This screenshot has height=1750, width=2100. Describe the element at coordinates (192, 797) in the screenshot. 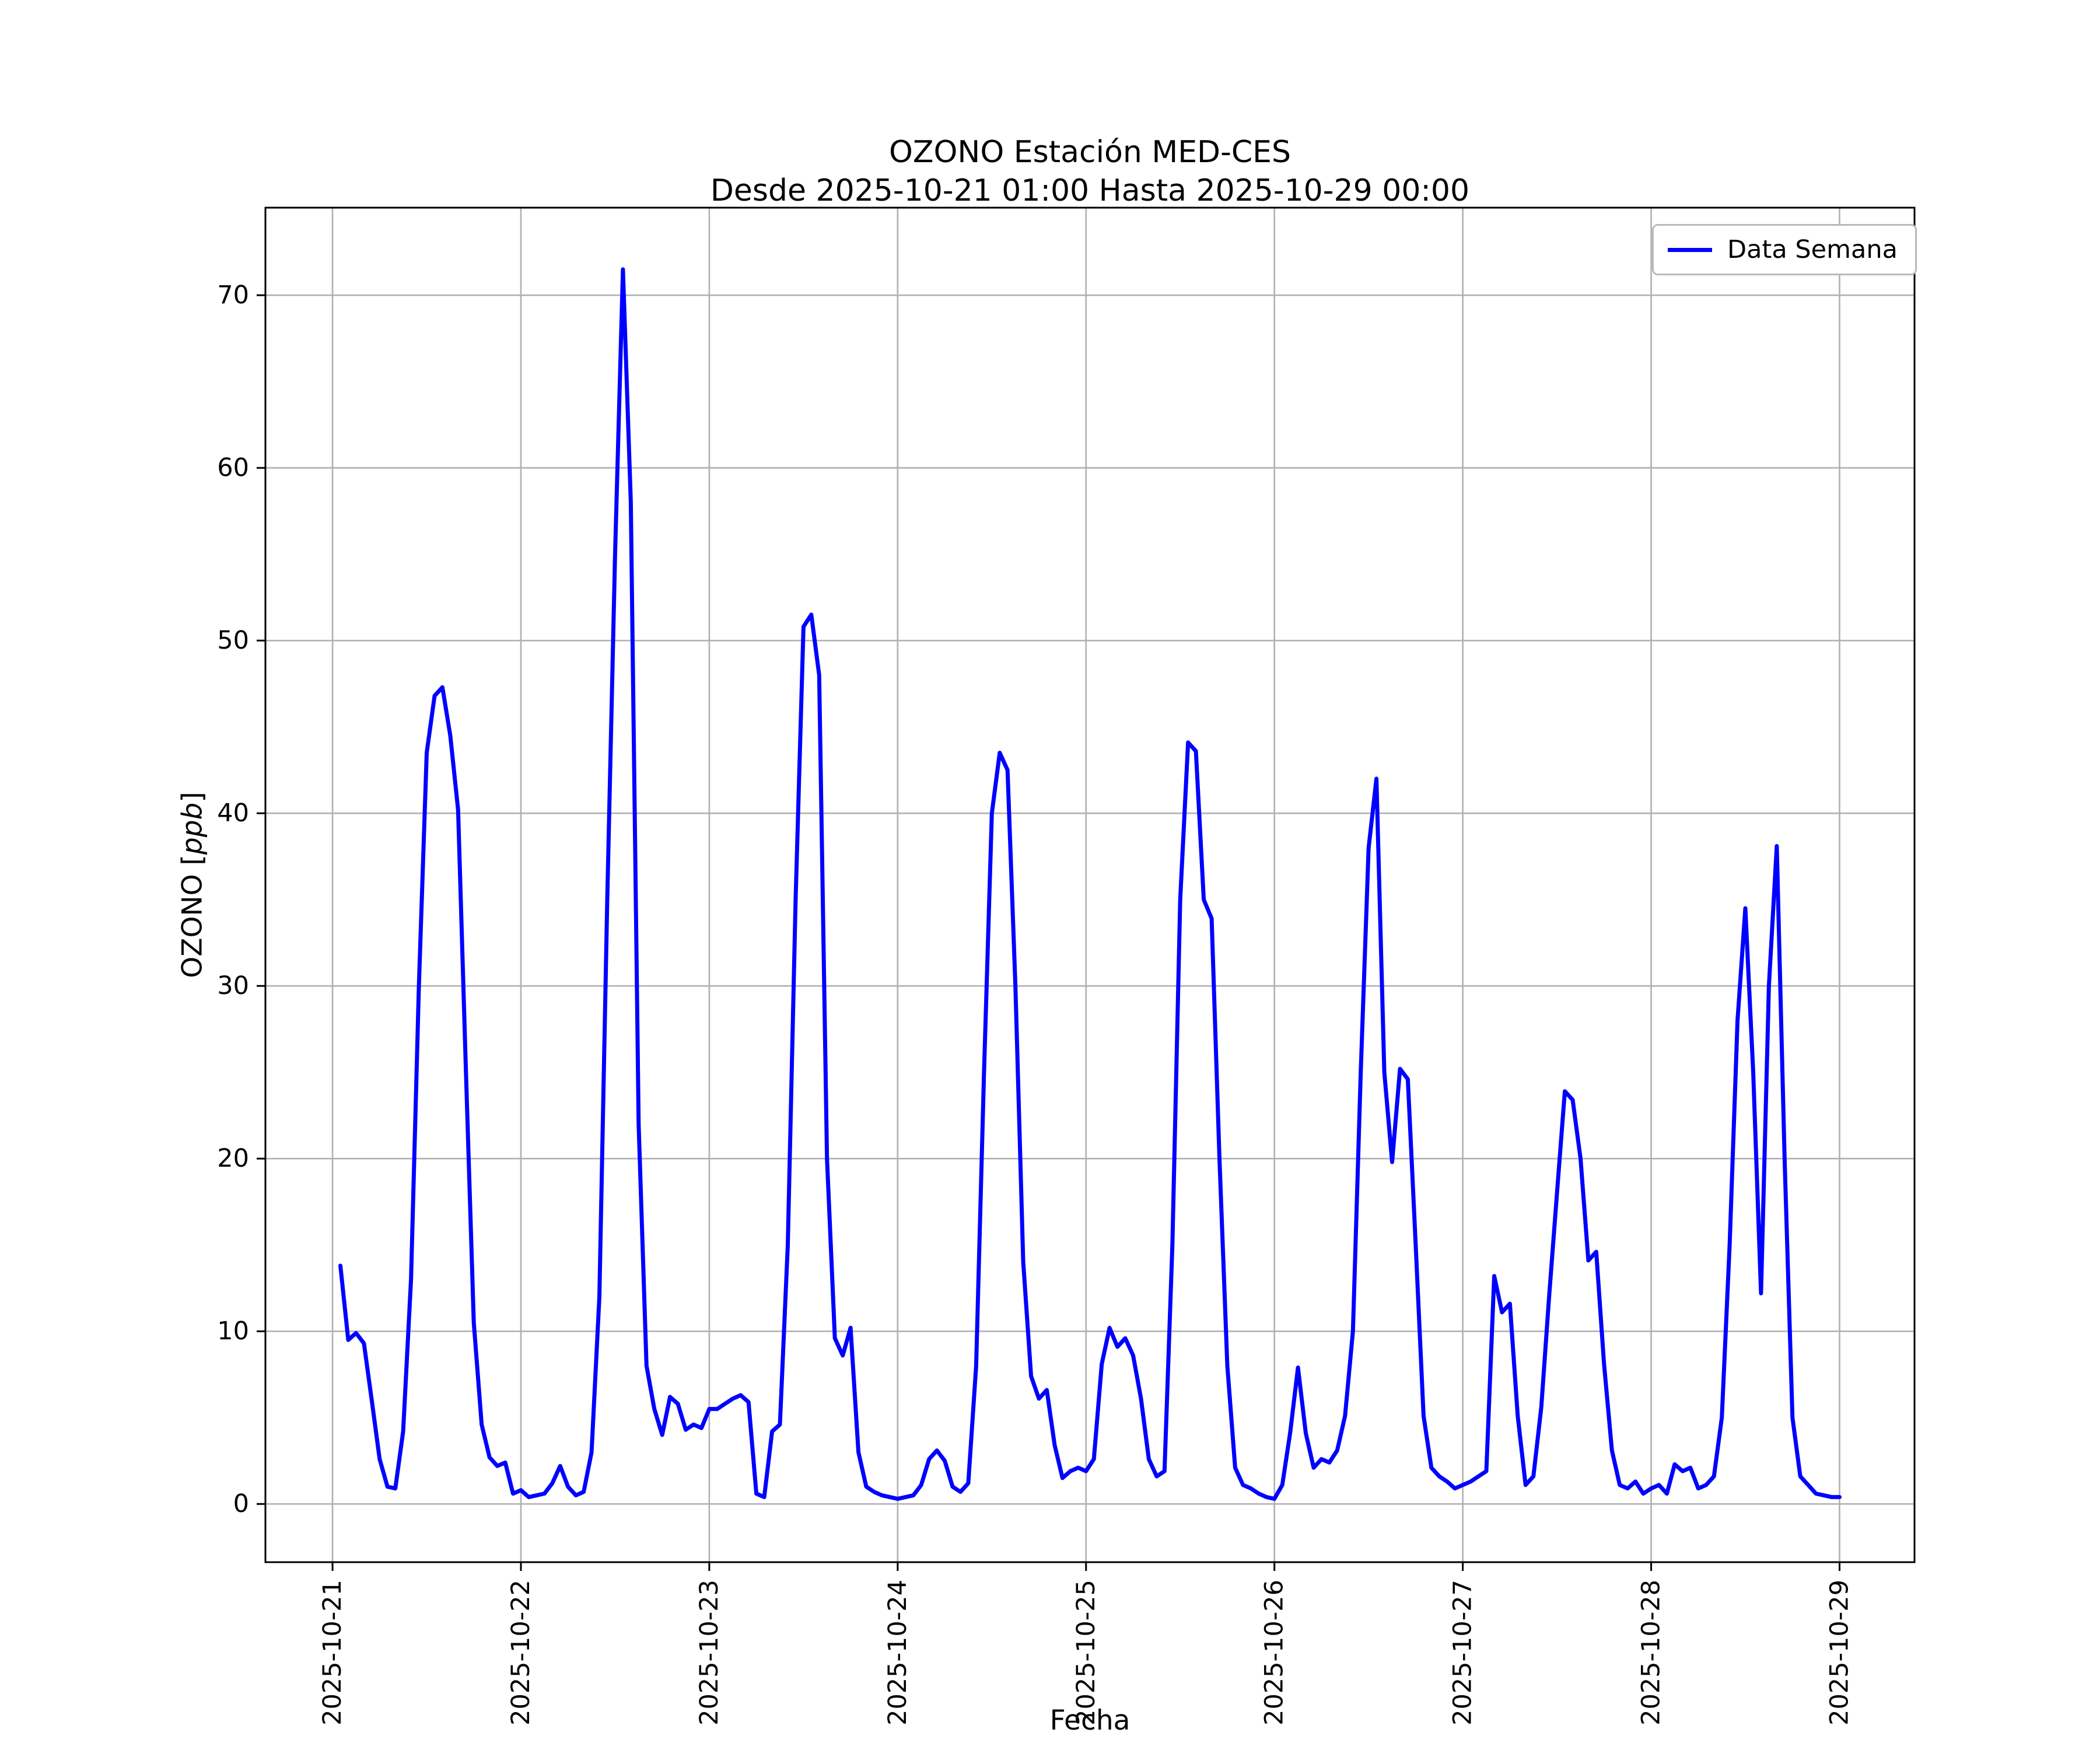

I see `y-axis-label-suffix: ]` at that location.